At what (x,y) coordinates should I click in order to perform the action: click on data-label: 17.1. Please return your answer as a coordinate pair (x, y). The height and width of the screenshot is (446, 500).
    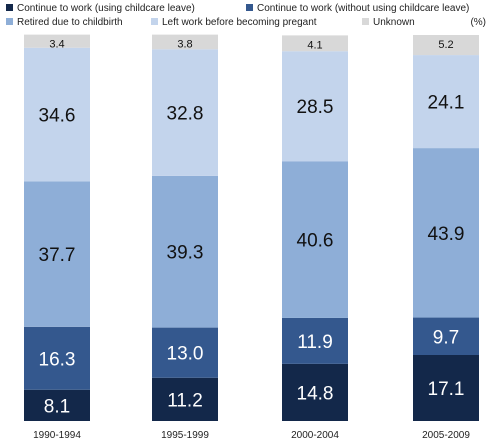
    Looking at the image, I should click on (446, 389).